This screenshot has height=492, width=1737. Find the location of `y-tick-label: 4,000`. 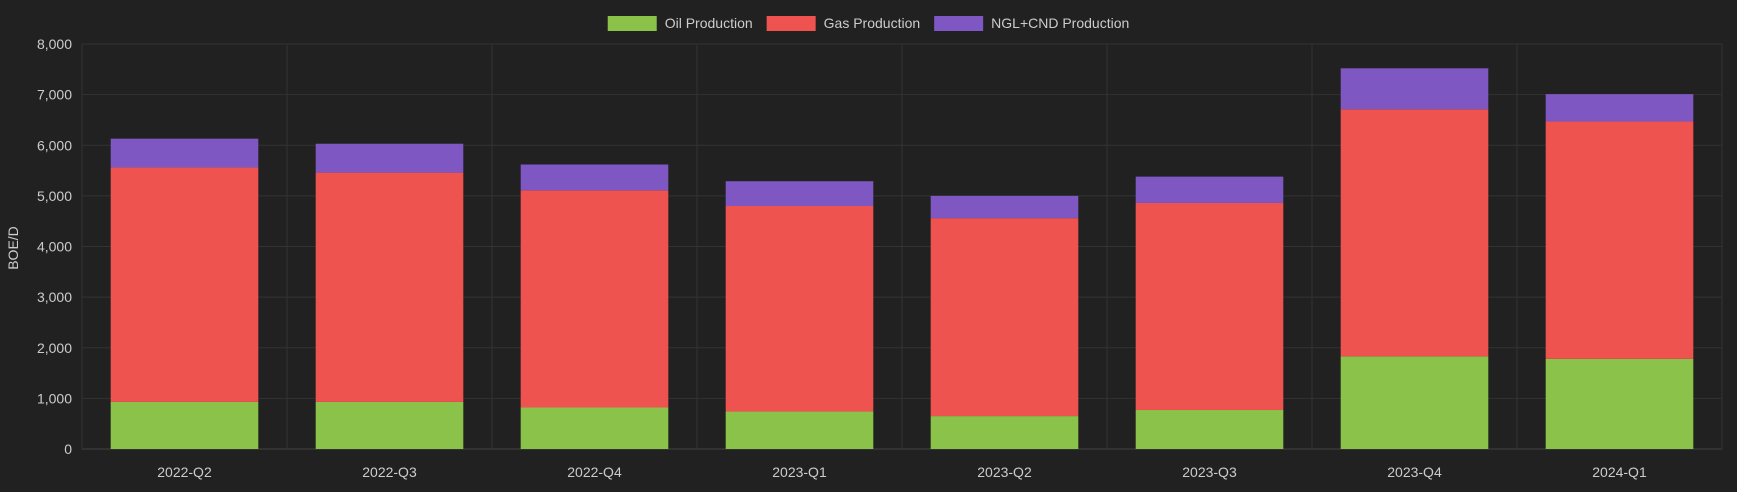

y-tick-label: 4,000 is located at coordinates (54, 247).